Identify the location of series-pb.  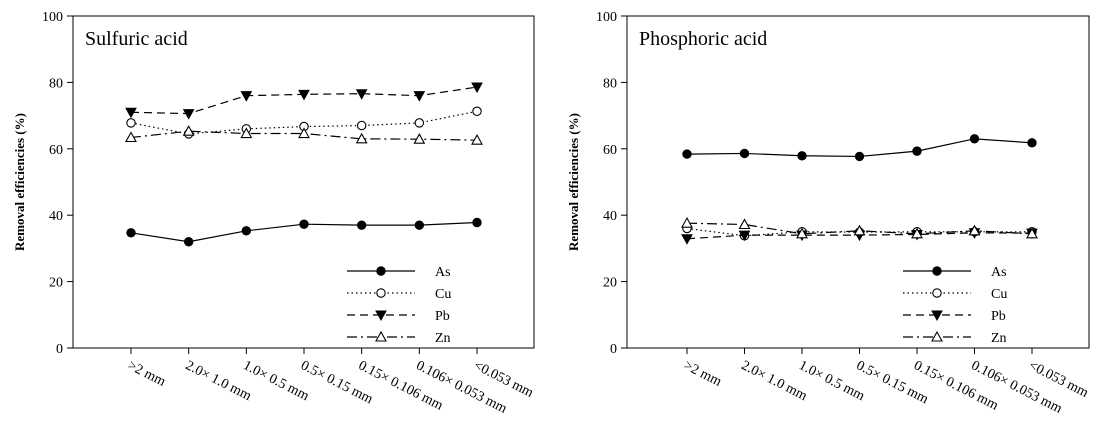
(304, 101).